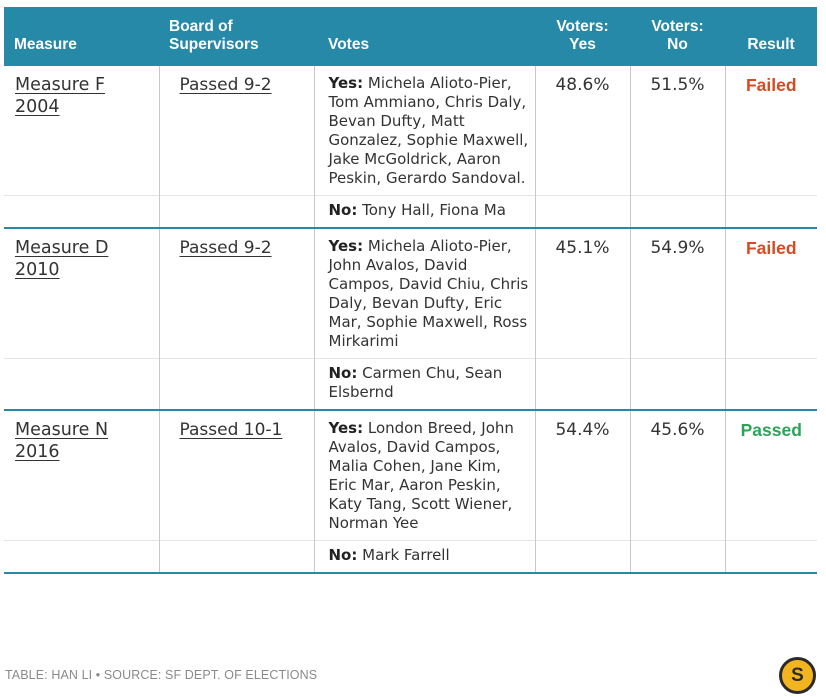 The height and width of the screenshot is (697, 826). Describe the element at coordinates (797, 675) in the screenshot. I see `publisher-logo-icon: S` at that location.